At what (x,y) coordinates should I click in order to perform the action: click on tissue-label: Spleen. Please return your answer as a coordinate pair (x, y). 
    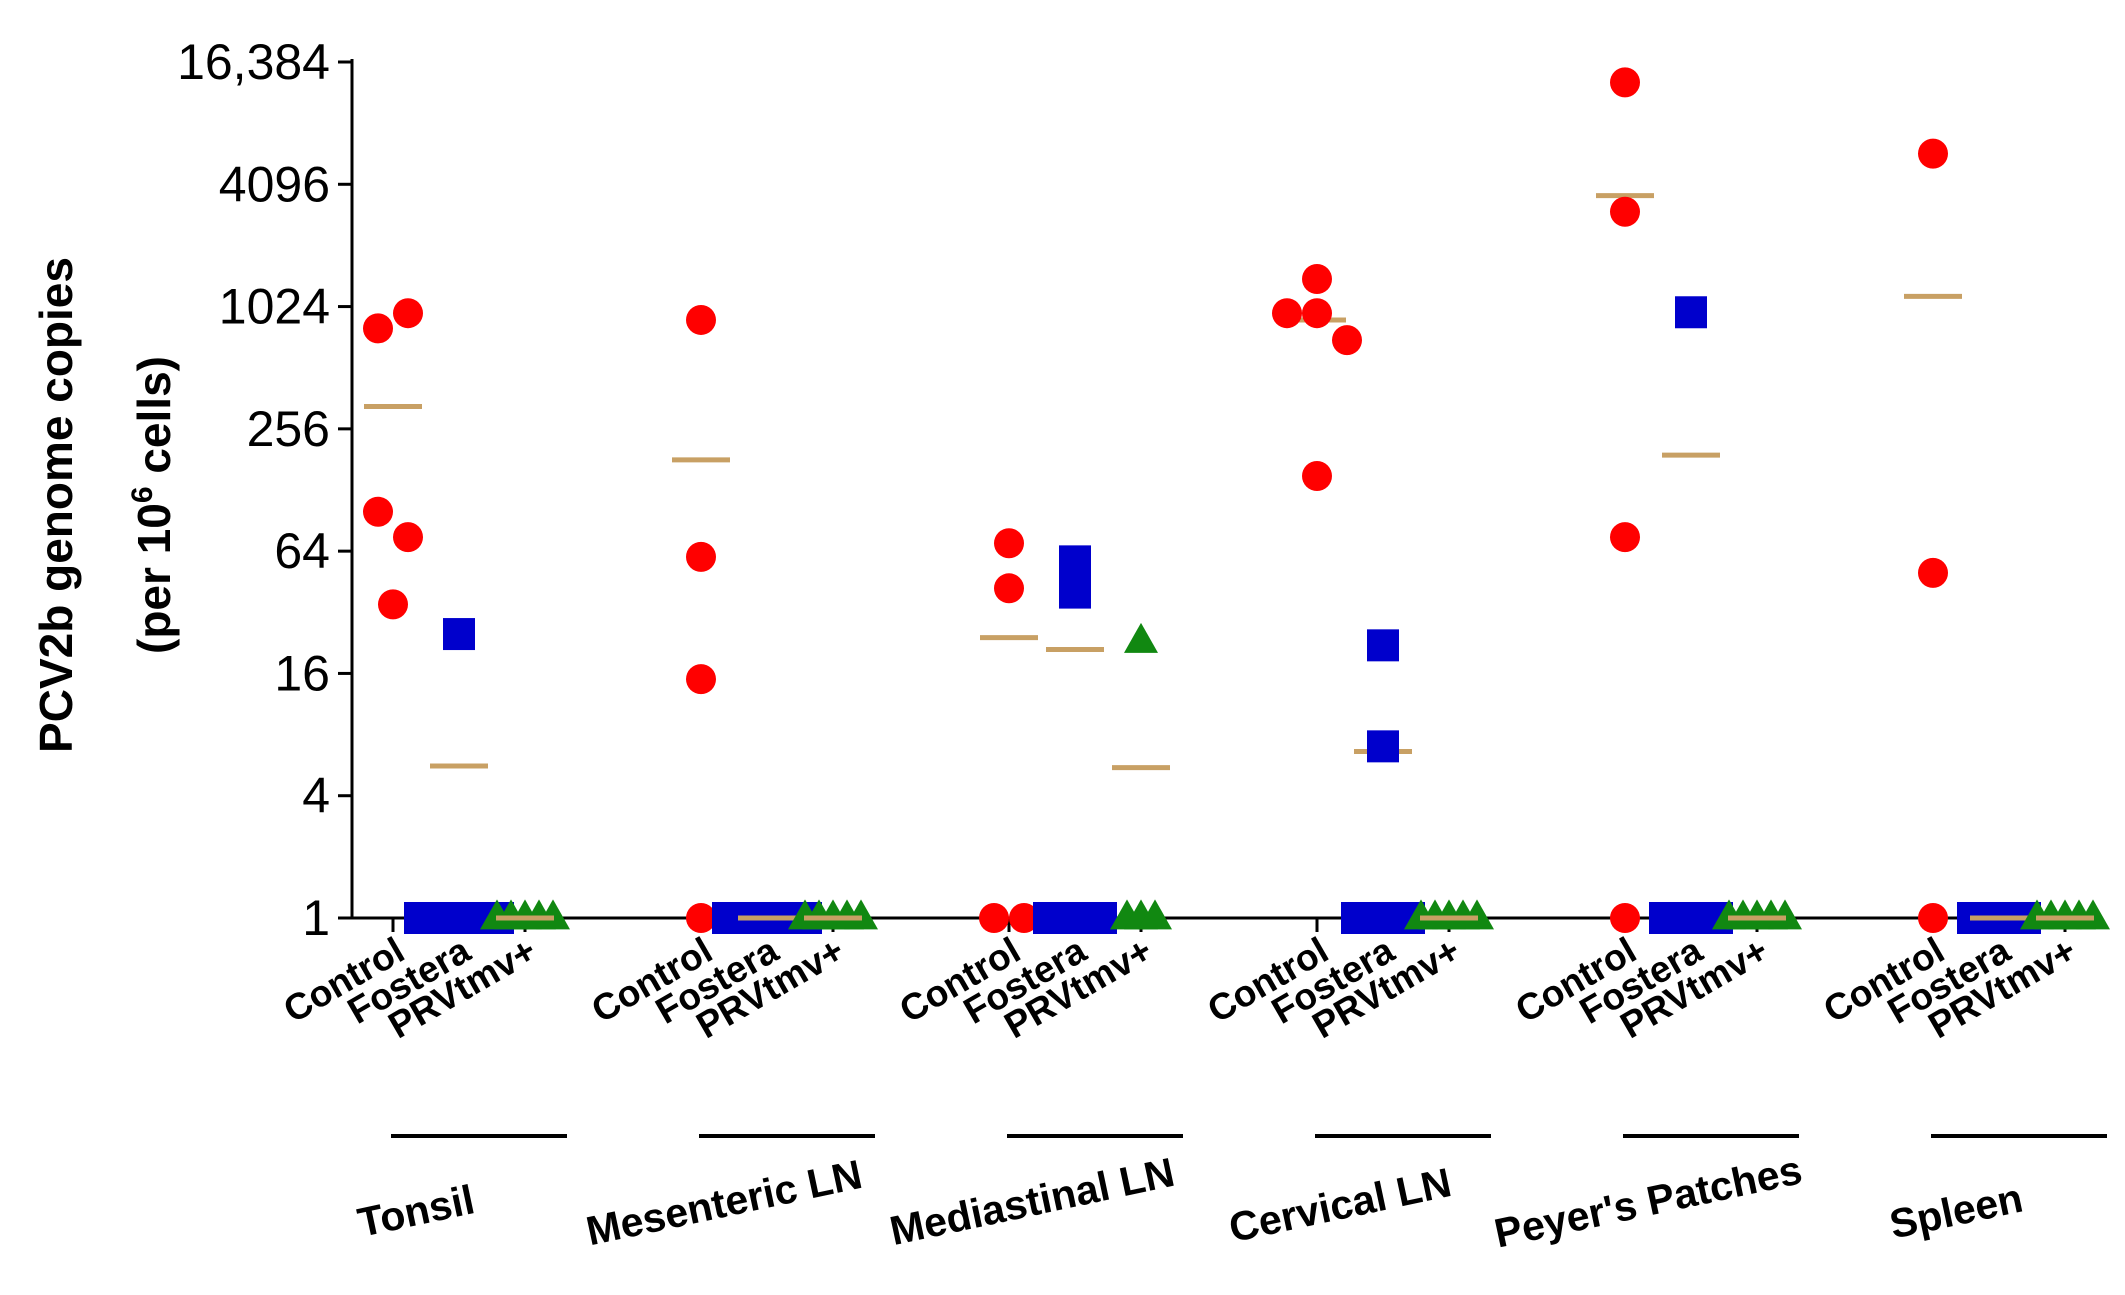
    Looking at the image, I should click on (1956, 1211).